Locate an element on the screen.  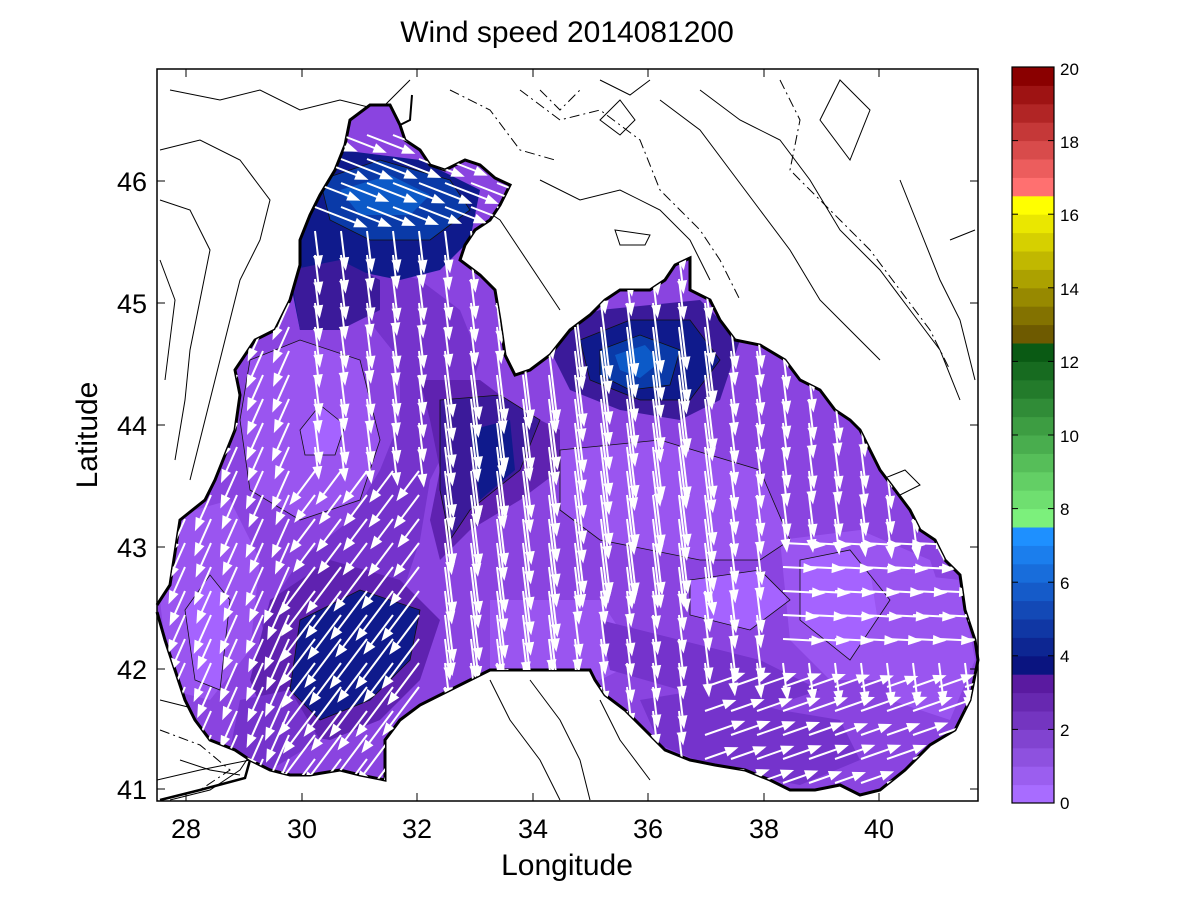
x-tick-label: 32 is located at coordinates (417, 829).